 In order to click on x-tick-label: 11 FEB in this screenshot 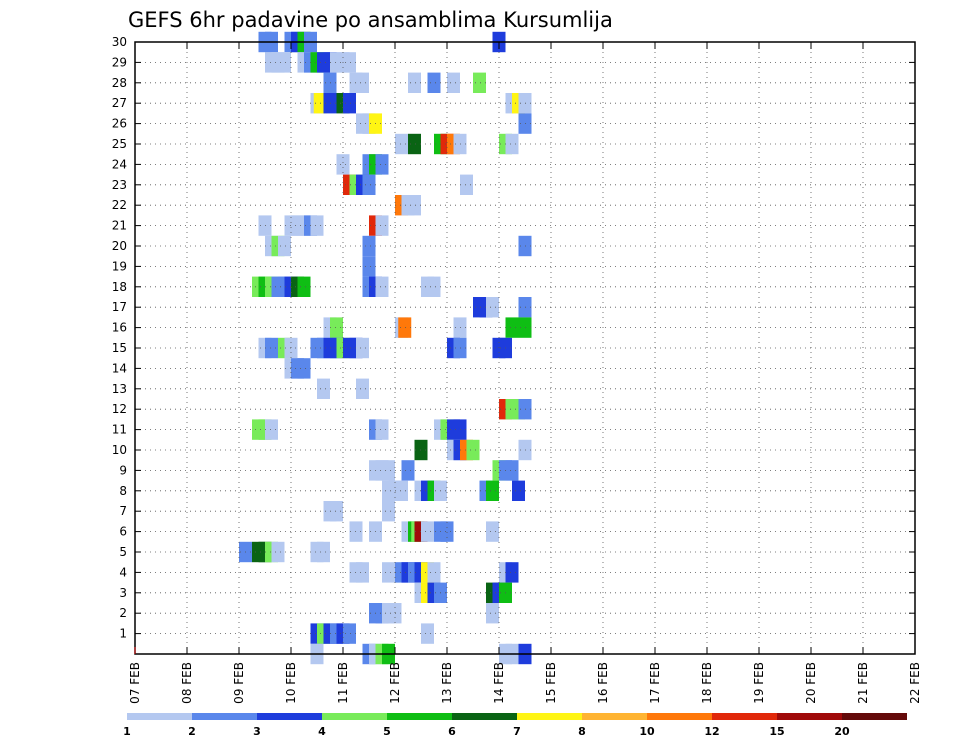, I will do `click(343, 683)`.